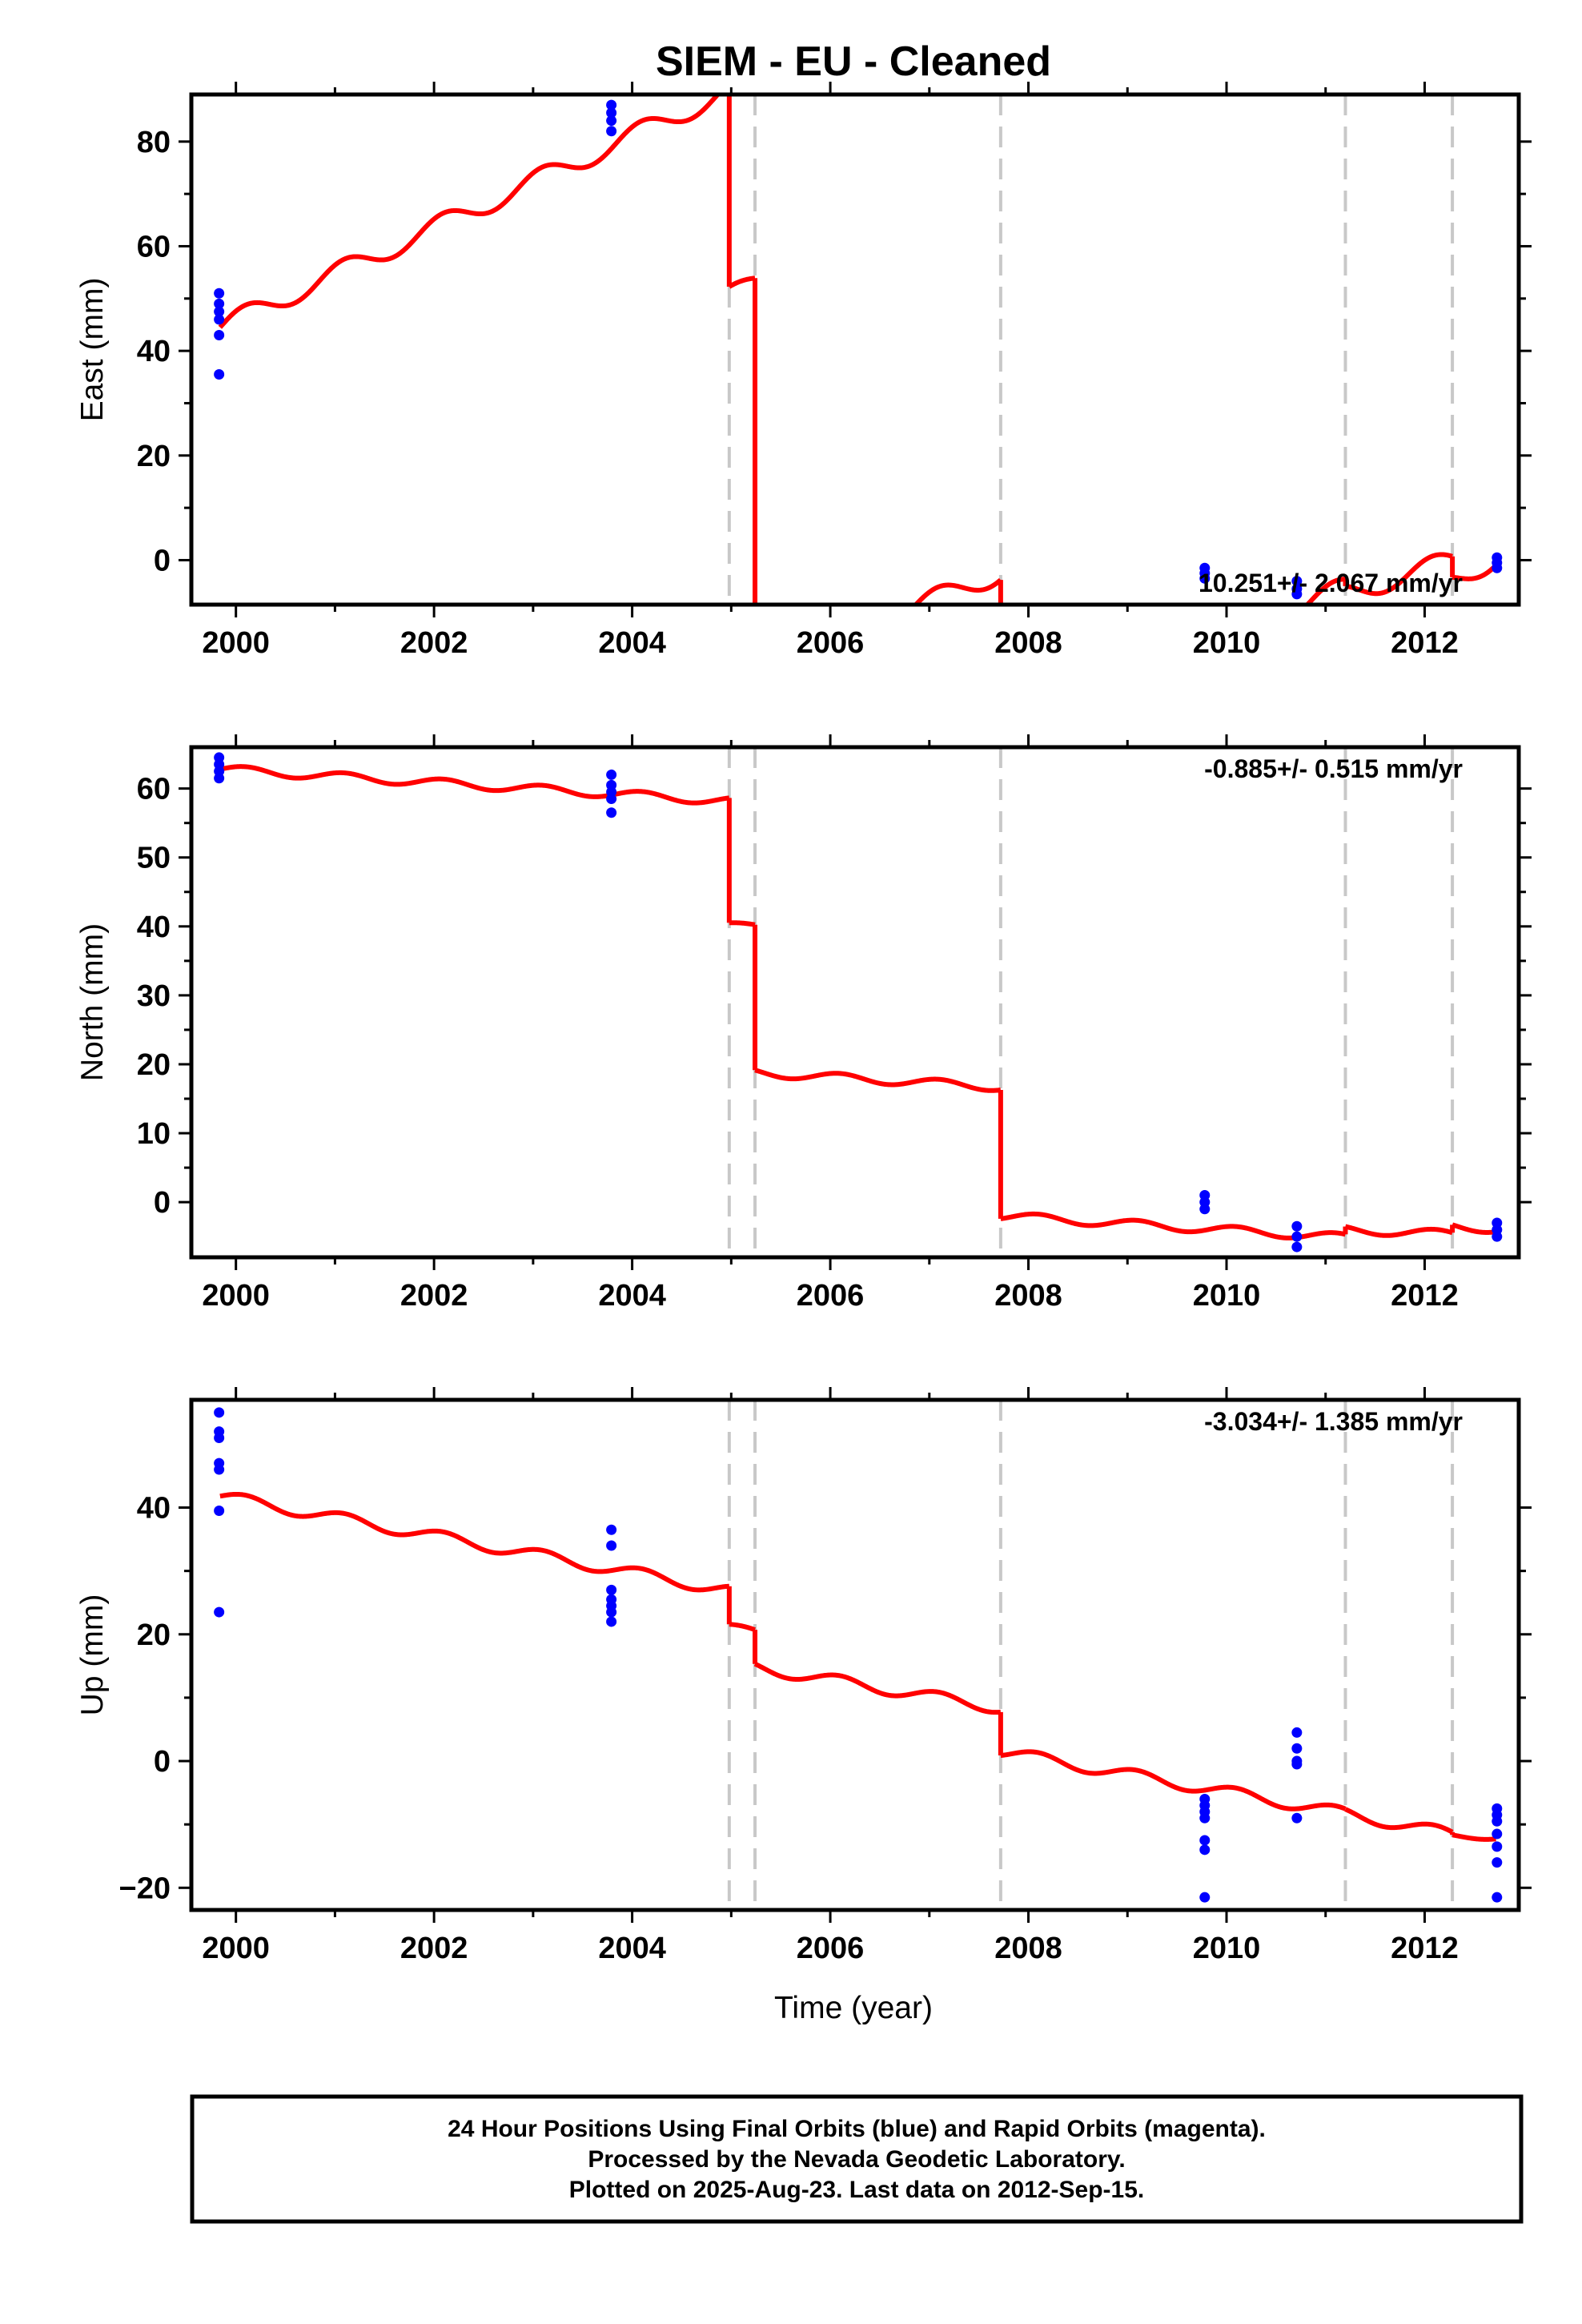  What do you see at coordinates (1227, 1296) in the screenshot?
I see `north-xtick-label-2010: 2010` at bounding box center [1227, 1296].